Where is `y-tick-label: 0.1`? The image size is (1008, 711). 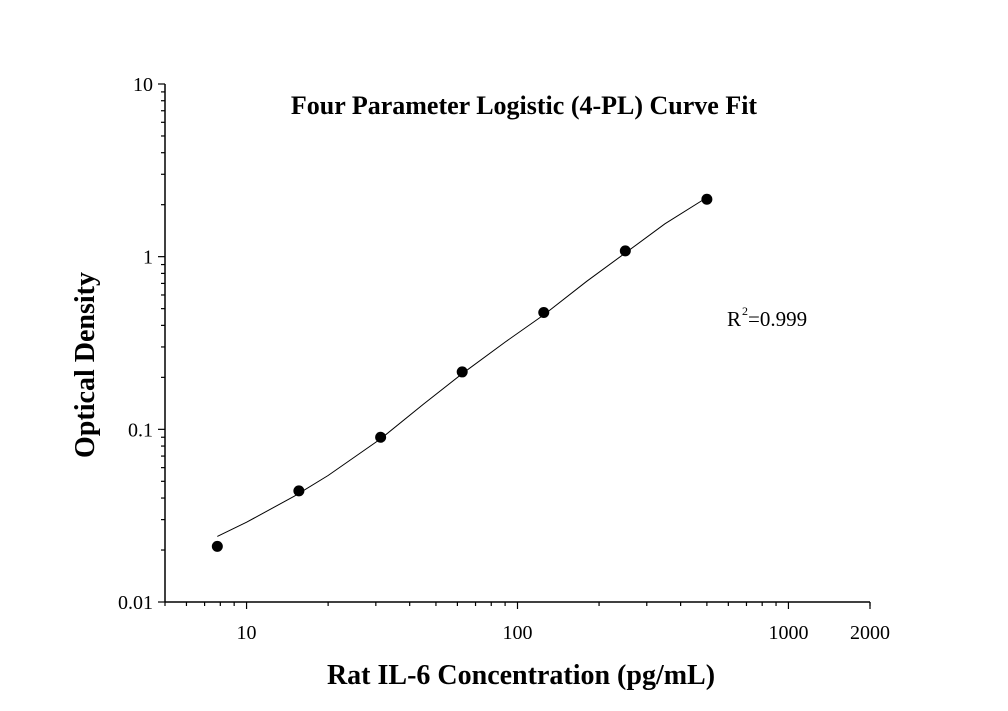
y-tick-label: 0.1 is located at coordinates (140, 430).